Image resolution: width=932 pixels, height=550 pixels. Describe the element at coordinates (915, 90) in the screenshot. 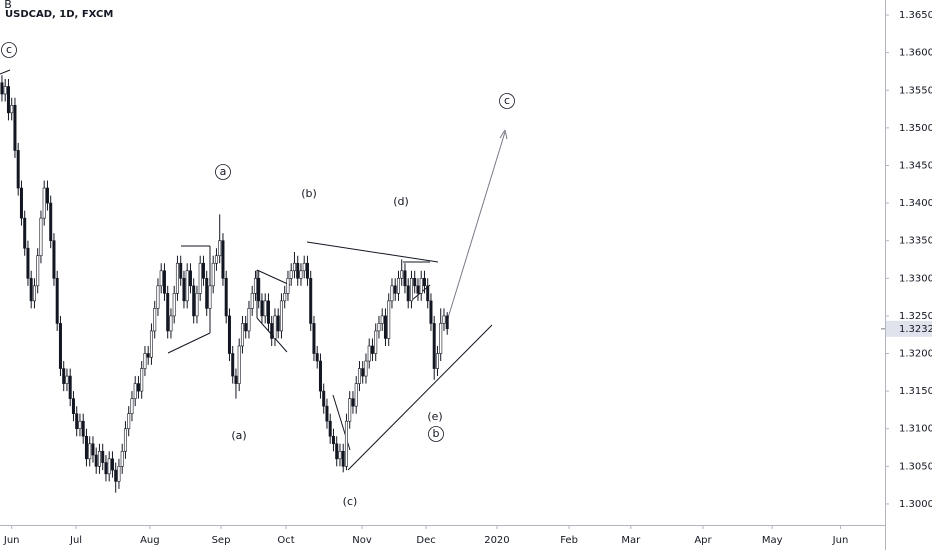

I see `y-tick-label: 1.35500` at that location.